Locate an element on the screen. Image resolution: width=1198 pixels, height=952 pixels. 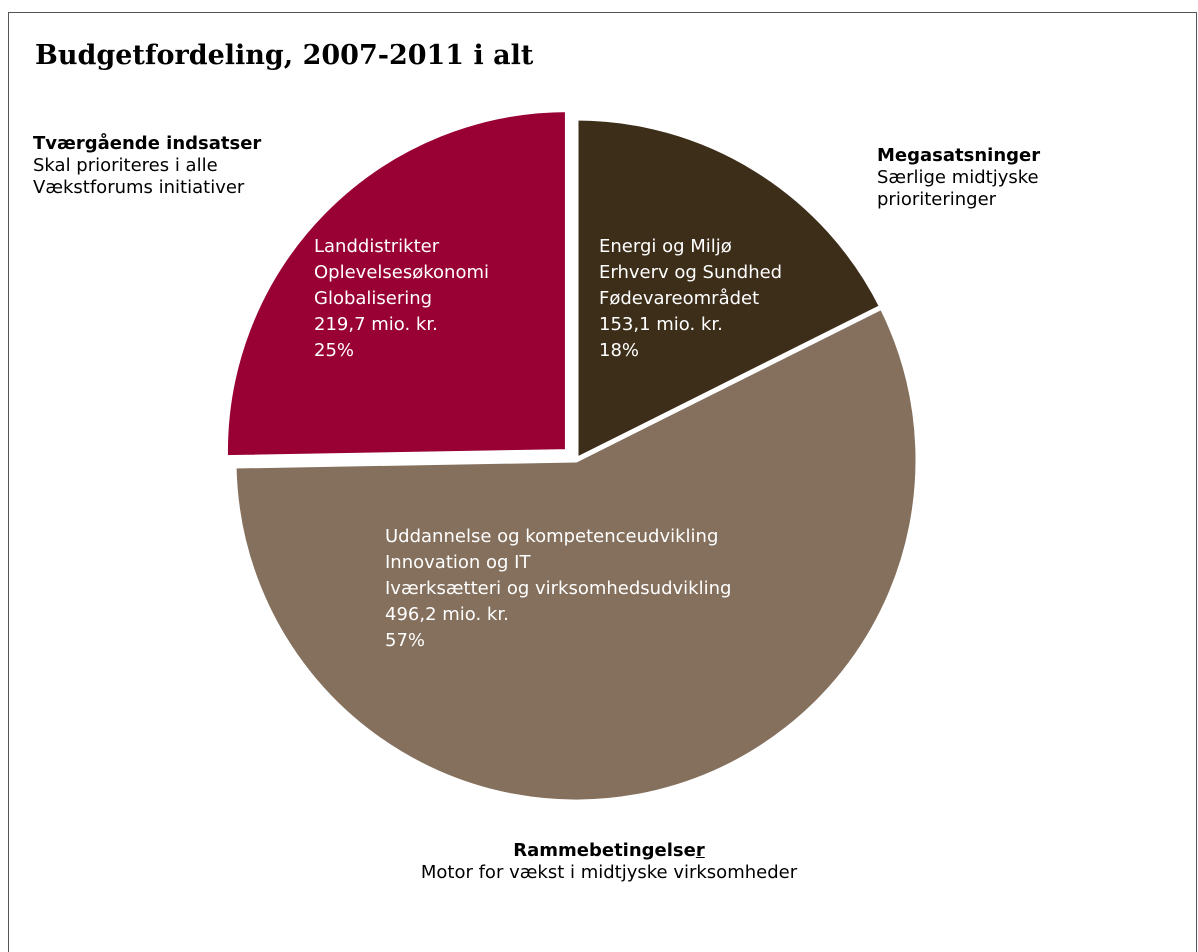
callout-rammebetingelser-heading: Rammebetingelser is located at coordinates (609, 851).